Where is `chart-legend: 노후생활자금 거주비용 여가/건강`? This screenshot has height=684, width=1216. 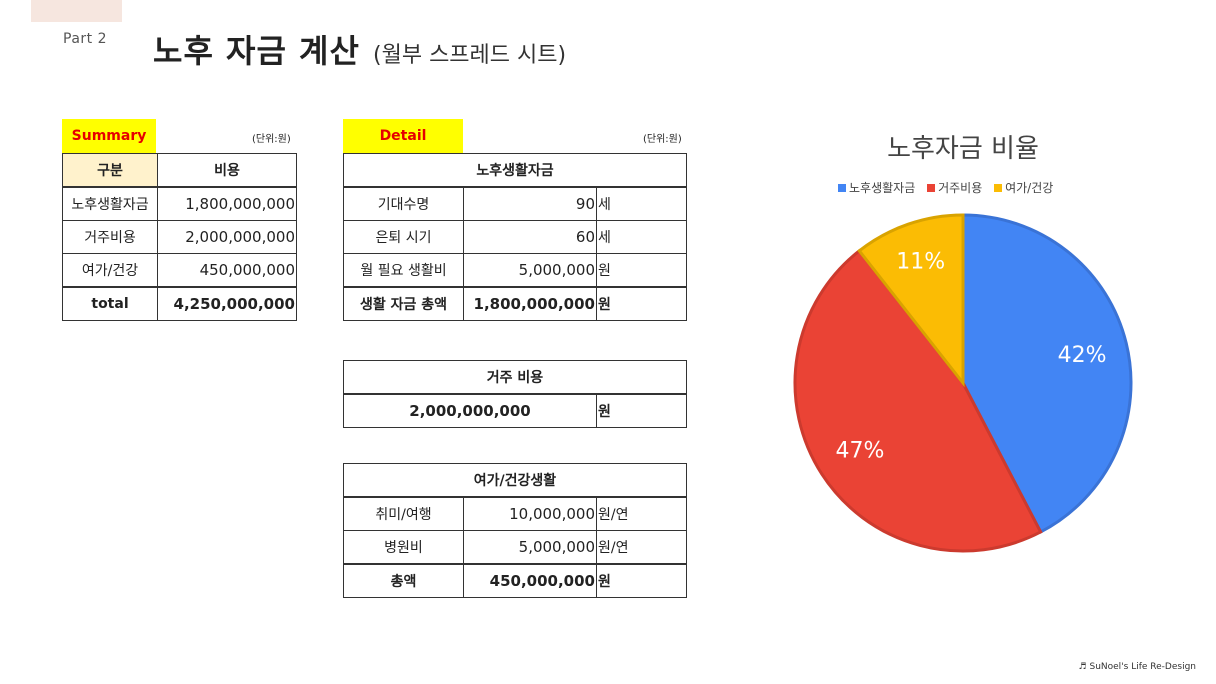 chart-legend: 노후생활자금 거주비용 여가/건강 is located at coordinates (949, 187).